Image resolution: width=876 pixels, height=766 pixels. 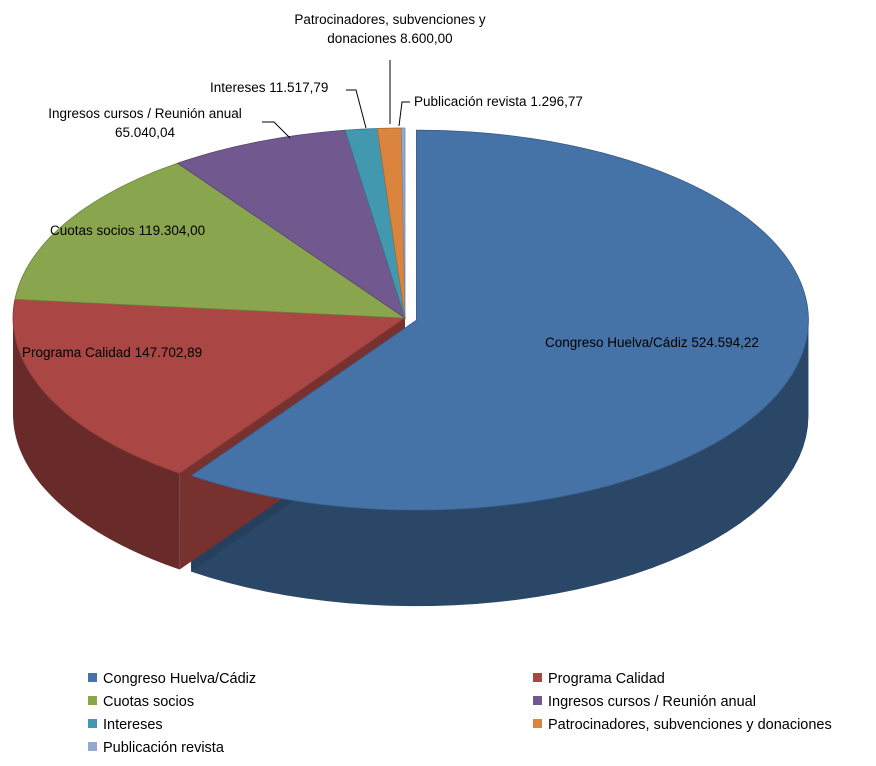 What do you see at coordinates (168, 352) in the screenshot?
I see `data-label-value: 147.702,89` at bounding box center [168, 352].